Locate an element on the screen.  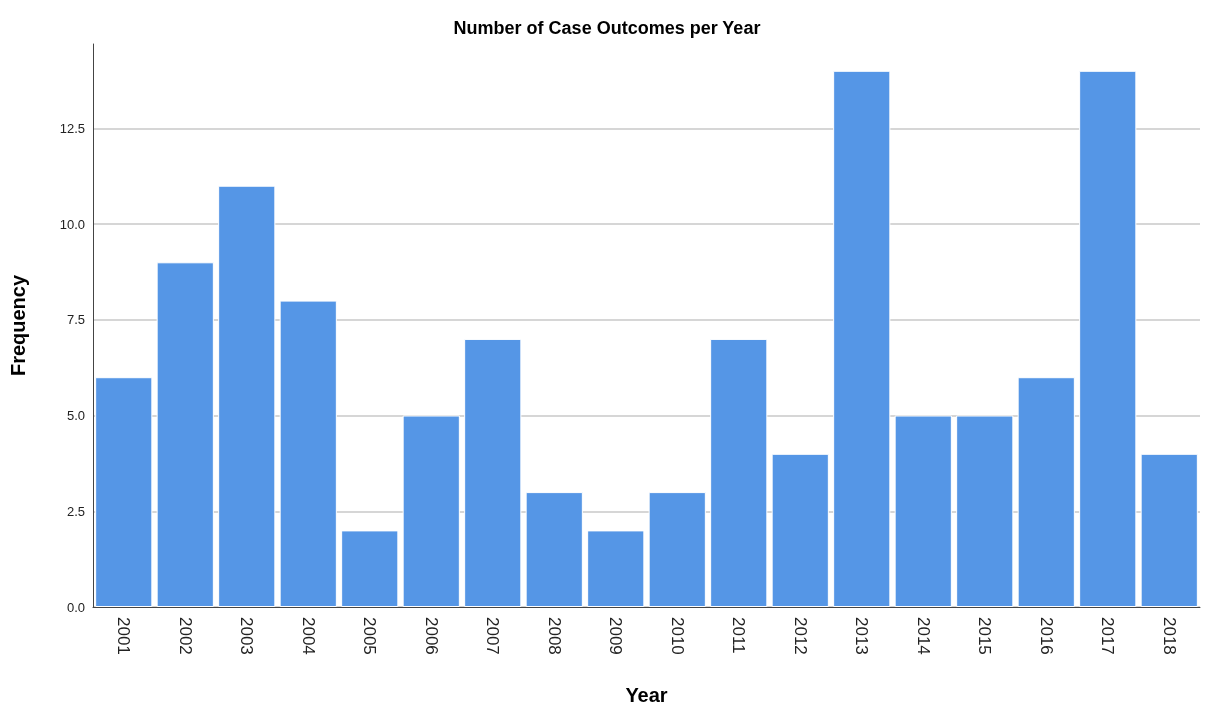
x-tick-label: 2003 is located at coordinates (247, 636).